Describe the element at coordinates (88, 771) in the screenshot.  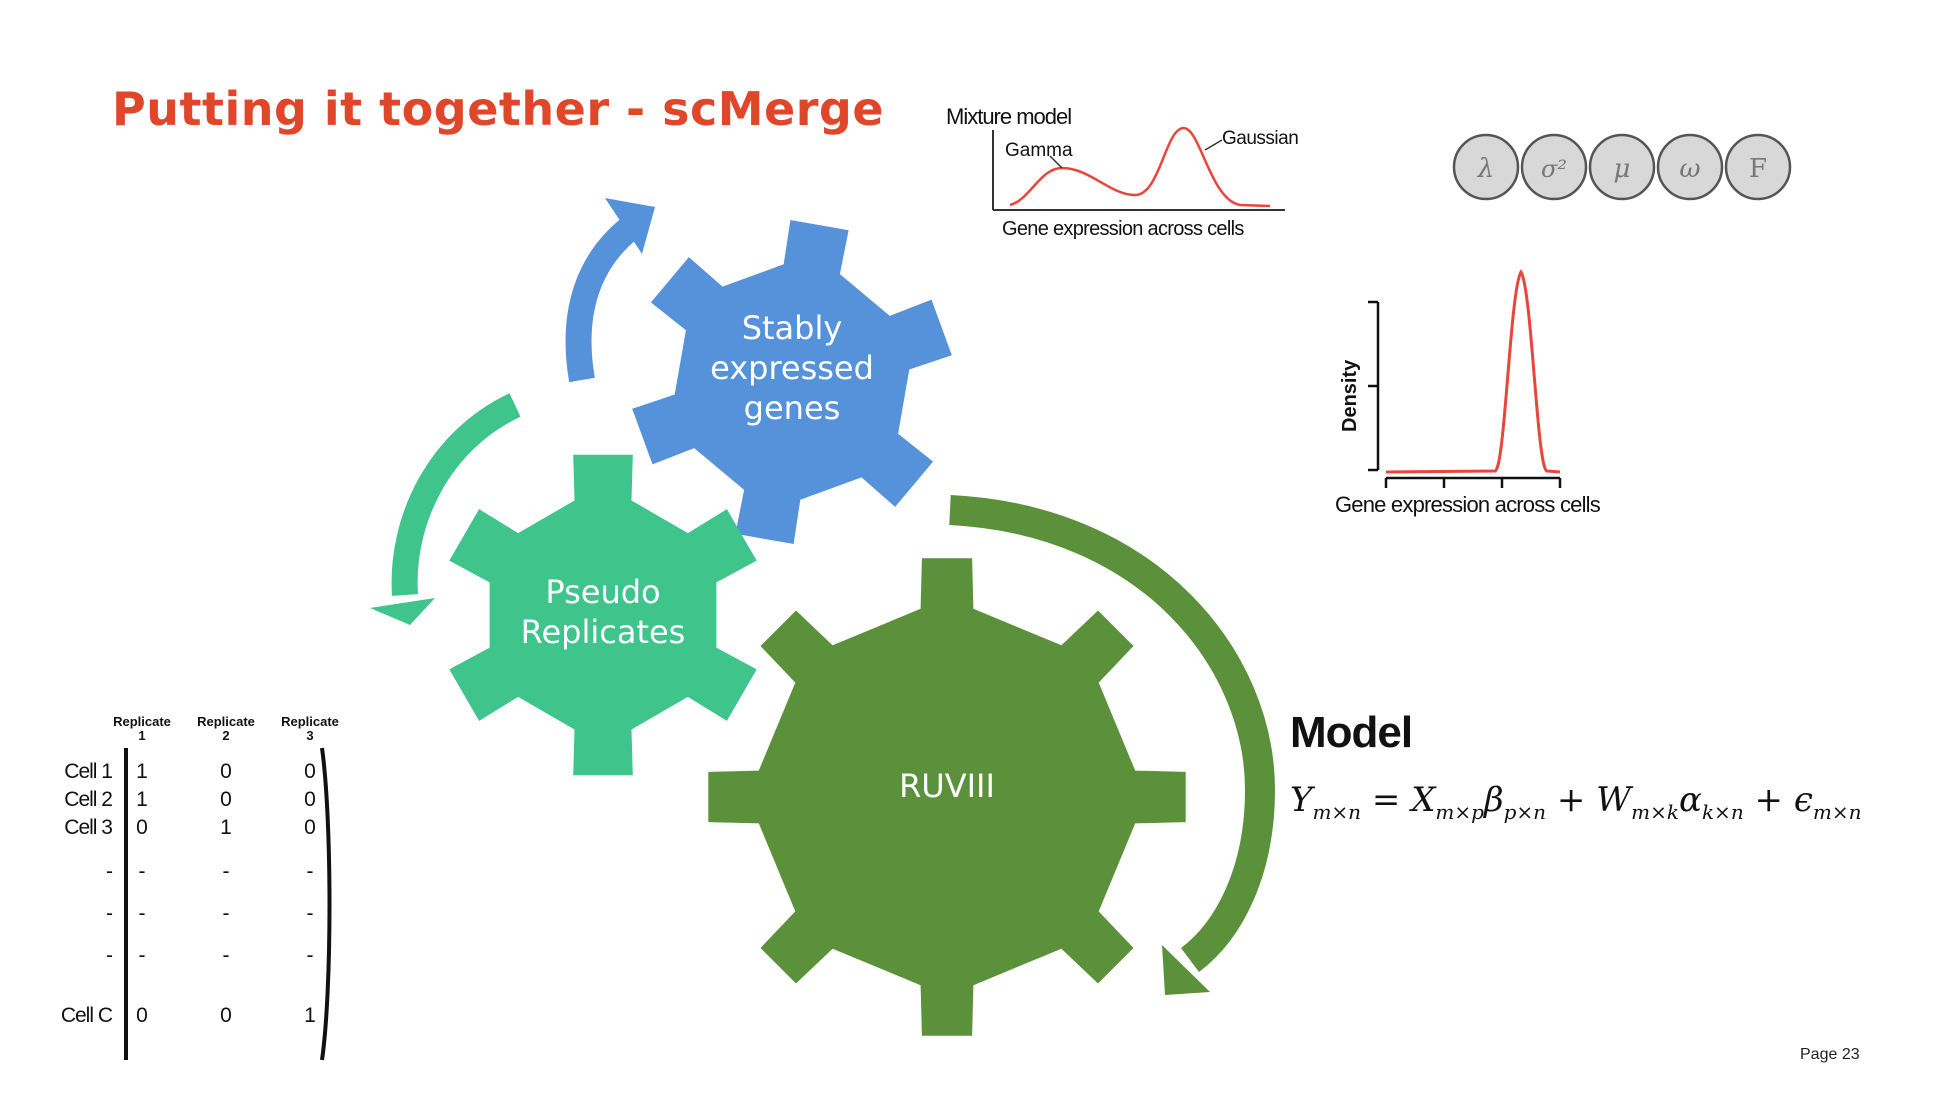
I see `matrix-row-label: Cell 1` at that location.